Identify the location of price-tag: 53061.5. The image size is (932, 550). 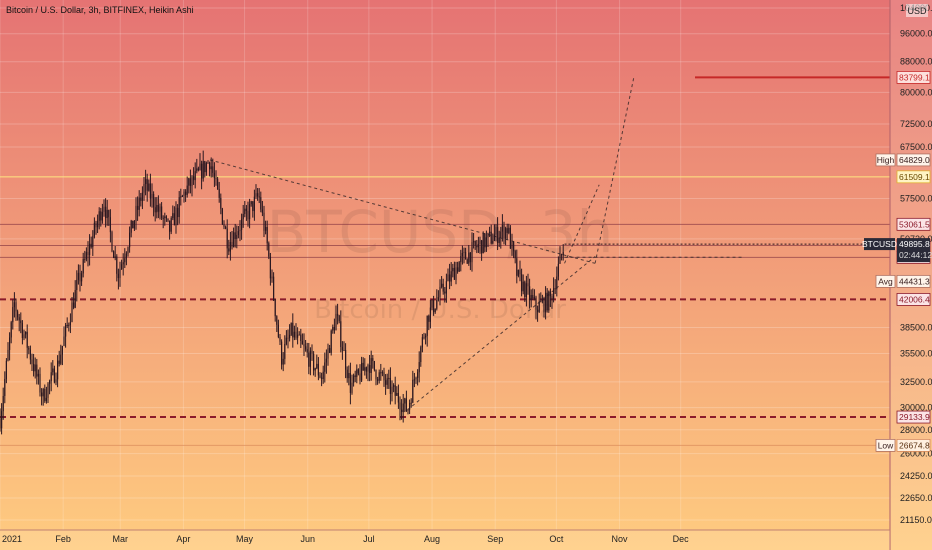
(914, 224).